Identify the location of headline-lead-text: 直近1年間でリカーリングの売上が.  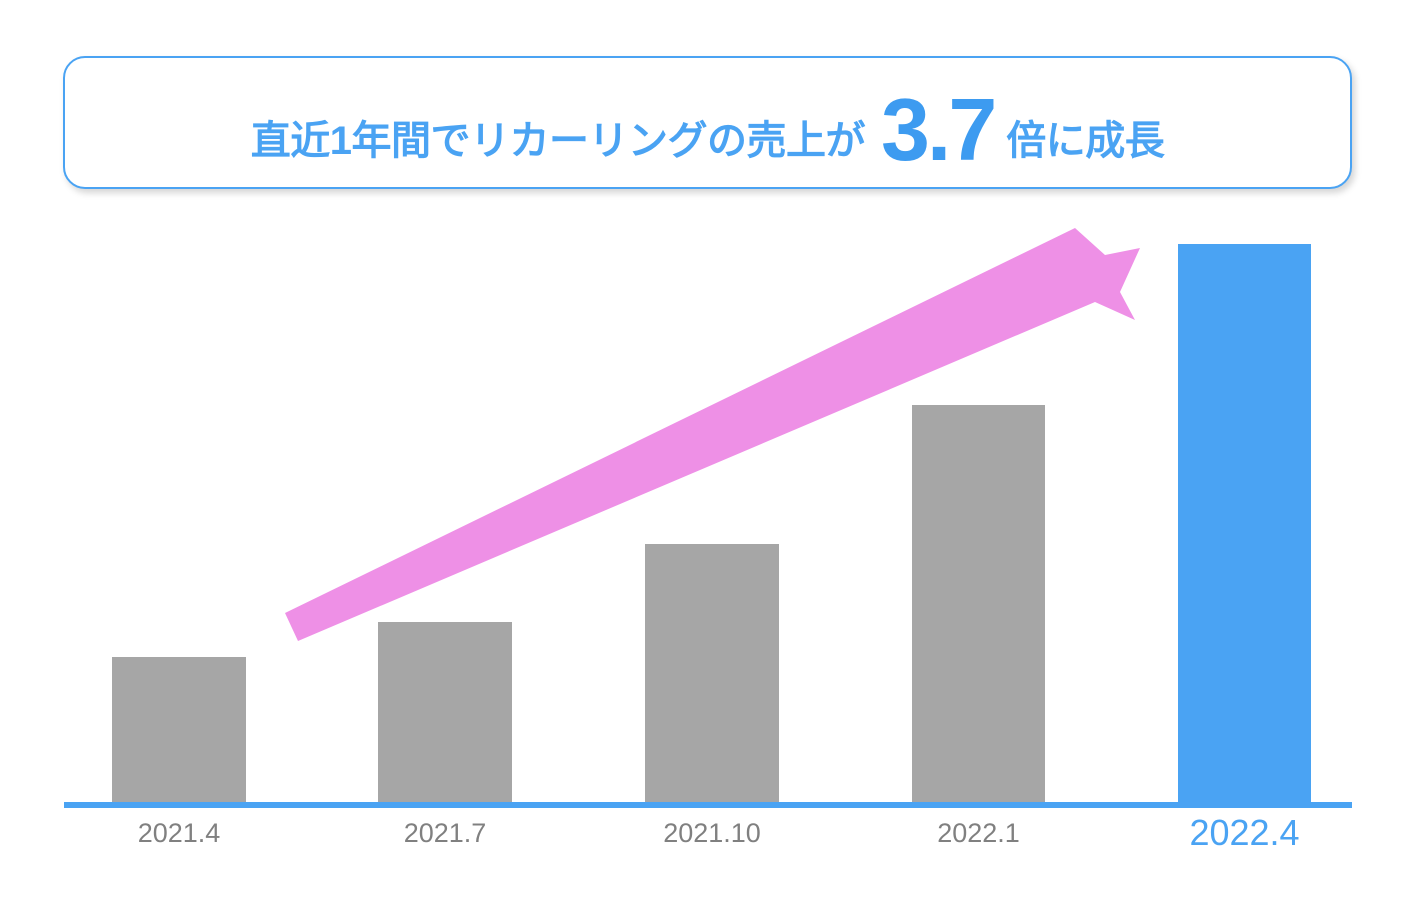
(558, 140).